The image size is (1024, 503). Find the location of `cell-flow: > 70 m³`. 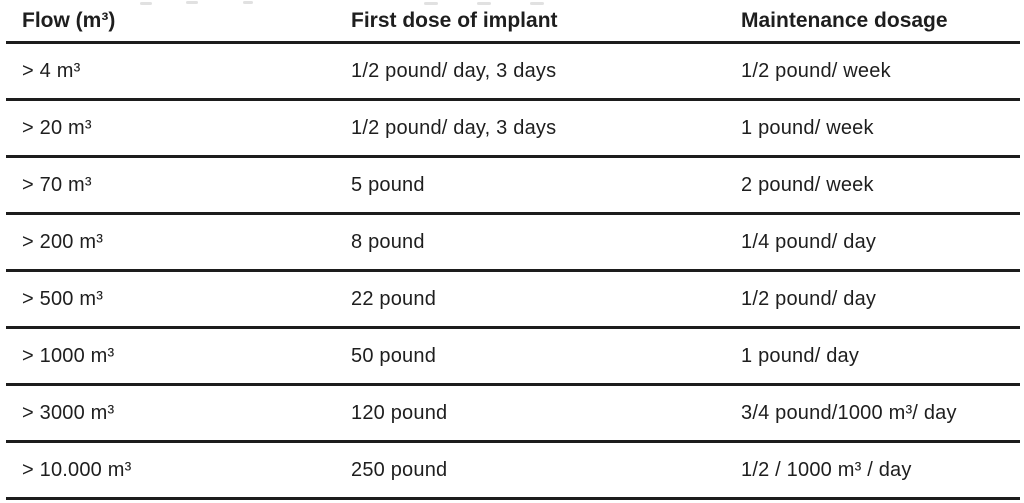

cell-flow: > 70 m³ is located at coordinates (57, 184).